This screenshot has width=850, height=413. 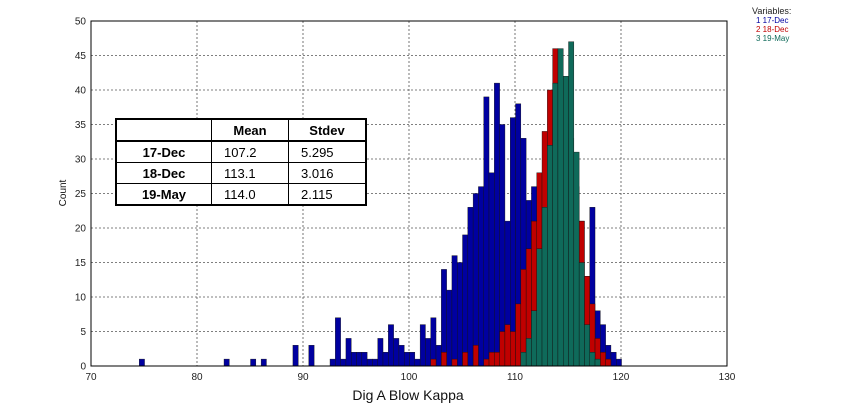 What do you see at coordinates (250, 194) in the screenshot?
I see `stats-mean-value: 114.0` at bounding box center [250, 194].